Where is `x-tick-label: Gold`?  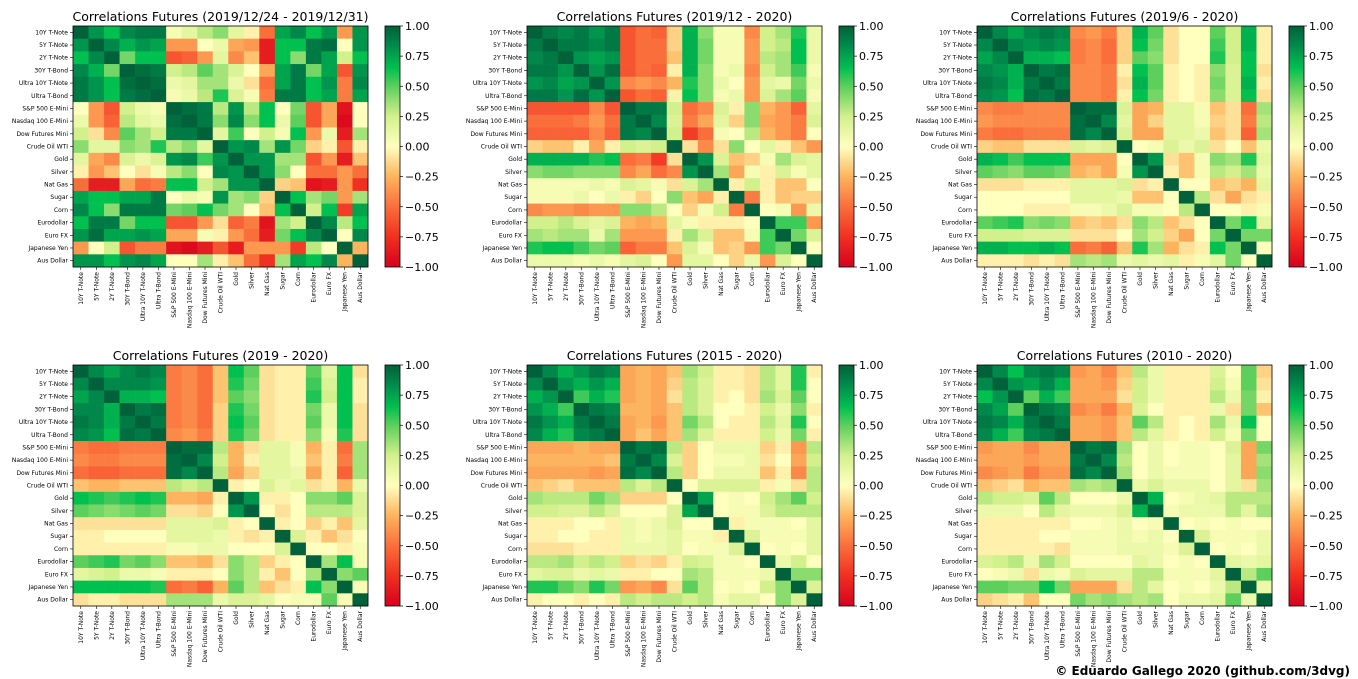 x-tick-label: Gold is located at coordinates (236, 618).